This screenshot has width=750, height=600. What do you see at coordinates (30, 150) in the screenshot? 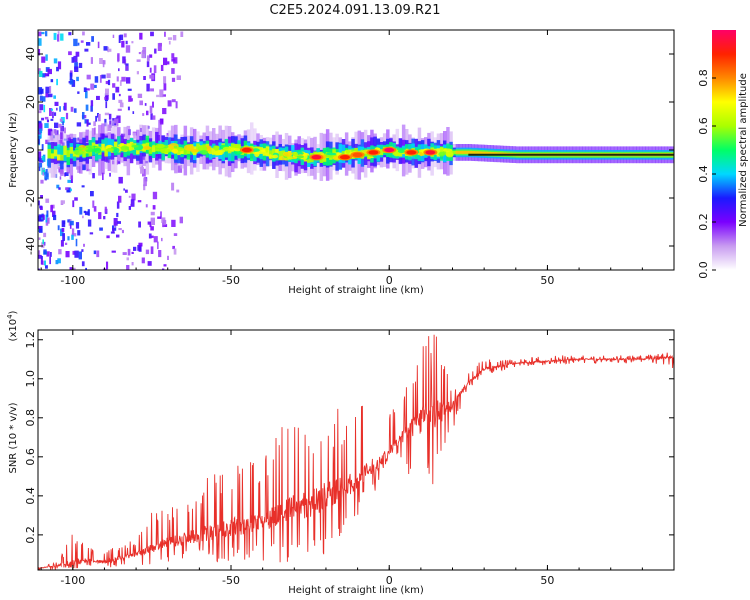
I see `spectrogram-y-tick-label: 0` at bounding box center [30, 150].